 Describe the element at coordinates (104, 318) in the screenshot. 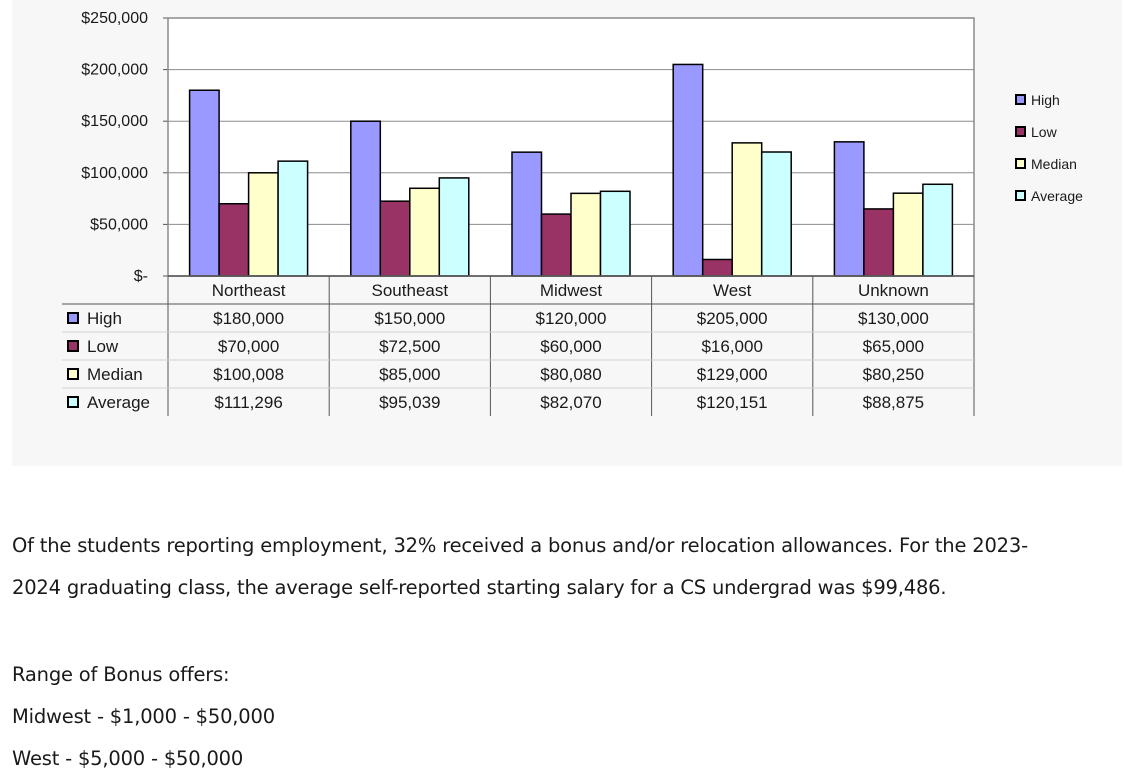

I see `table-series-label: High` at that location.